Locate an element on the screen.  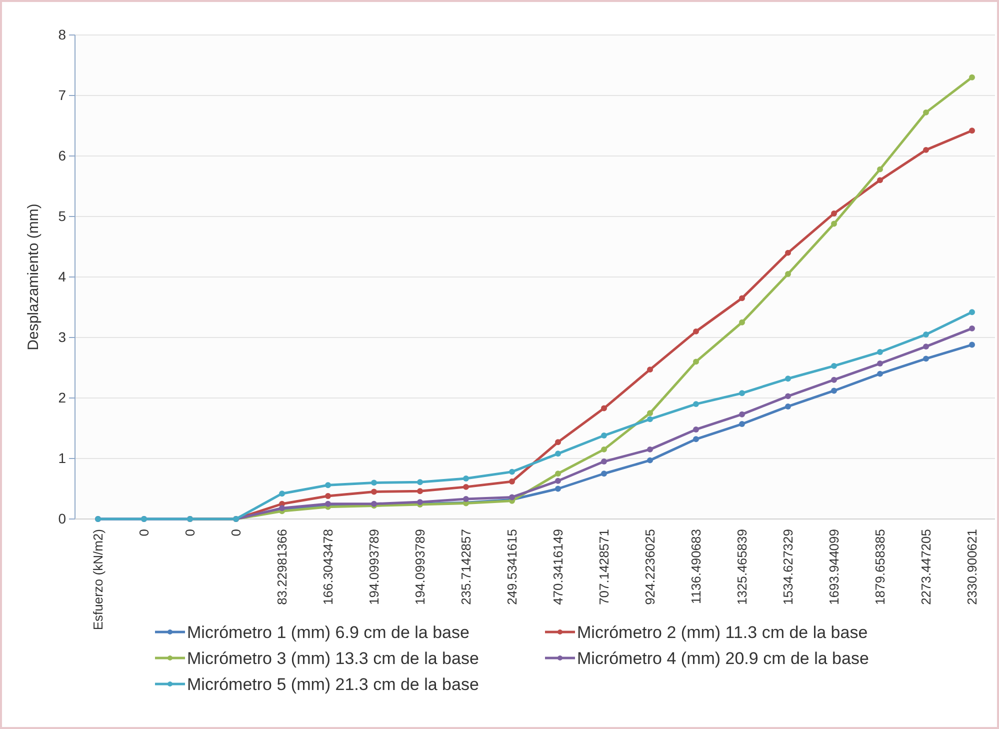
y-tick-label: 7 is located at coordinates (62, 94).